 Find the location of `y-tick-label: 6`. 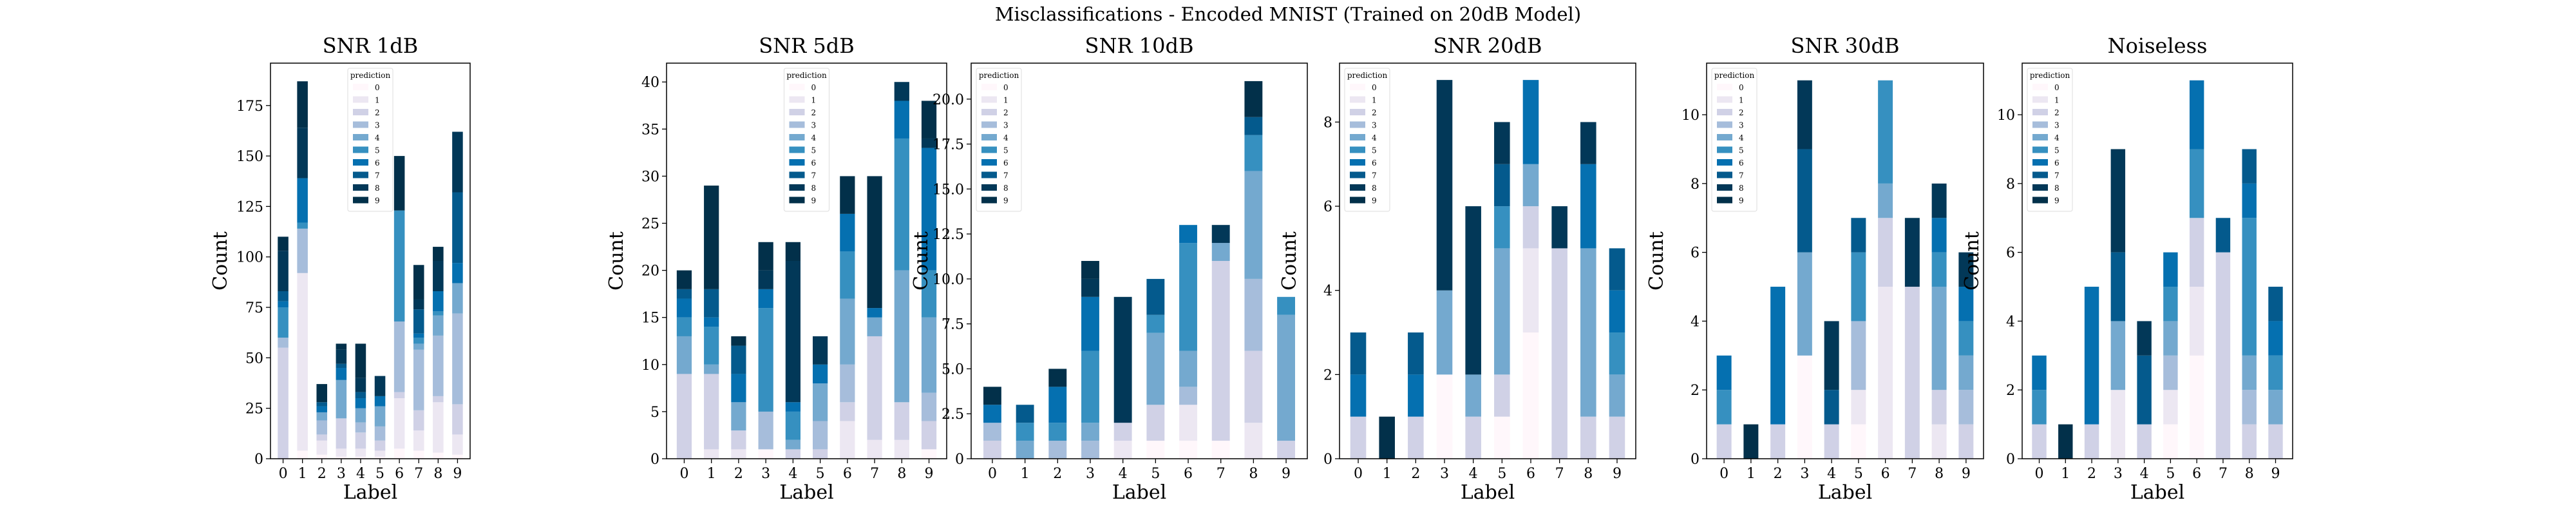

y-tick-label: 6 is located at coordinates (2010, 254).